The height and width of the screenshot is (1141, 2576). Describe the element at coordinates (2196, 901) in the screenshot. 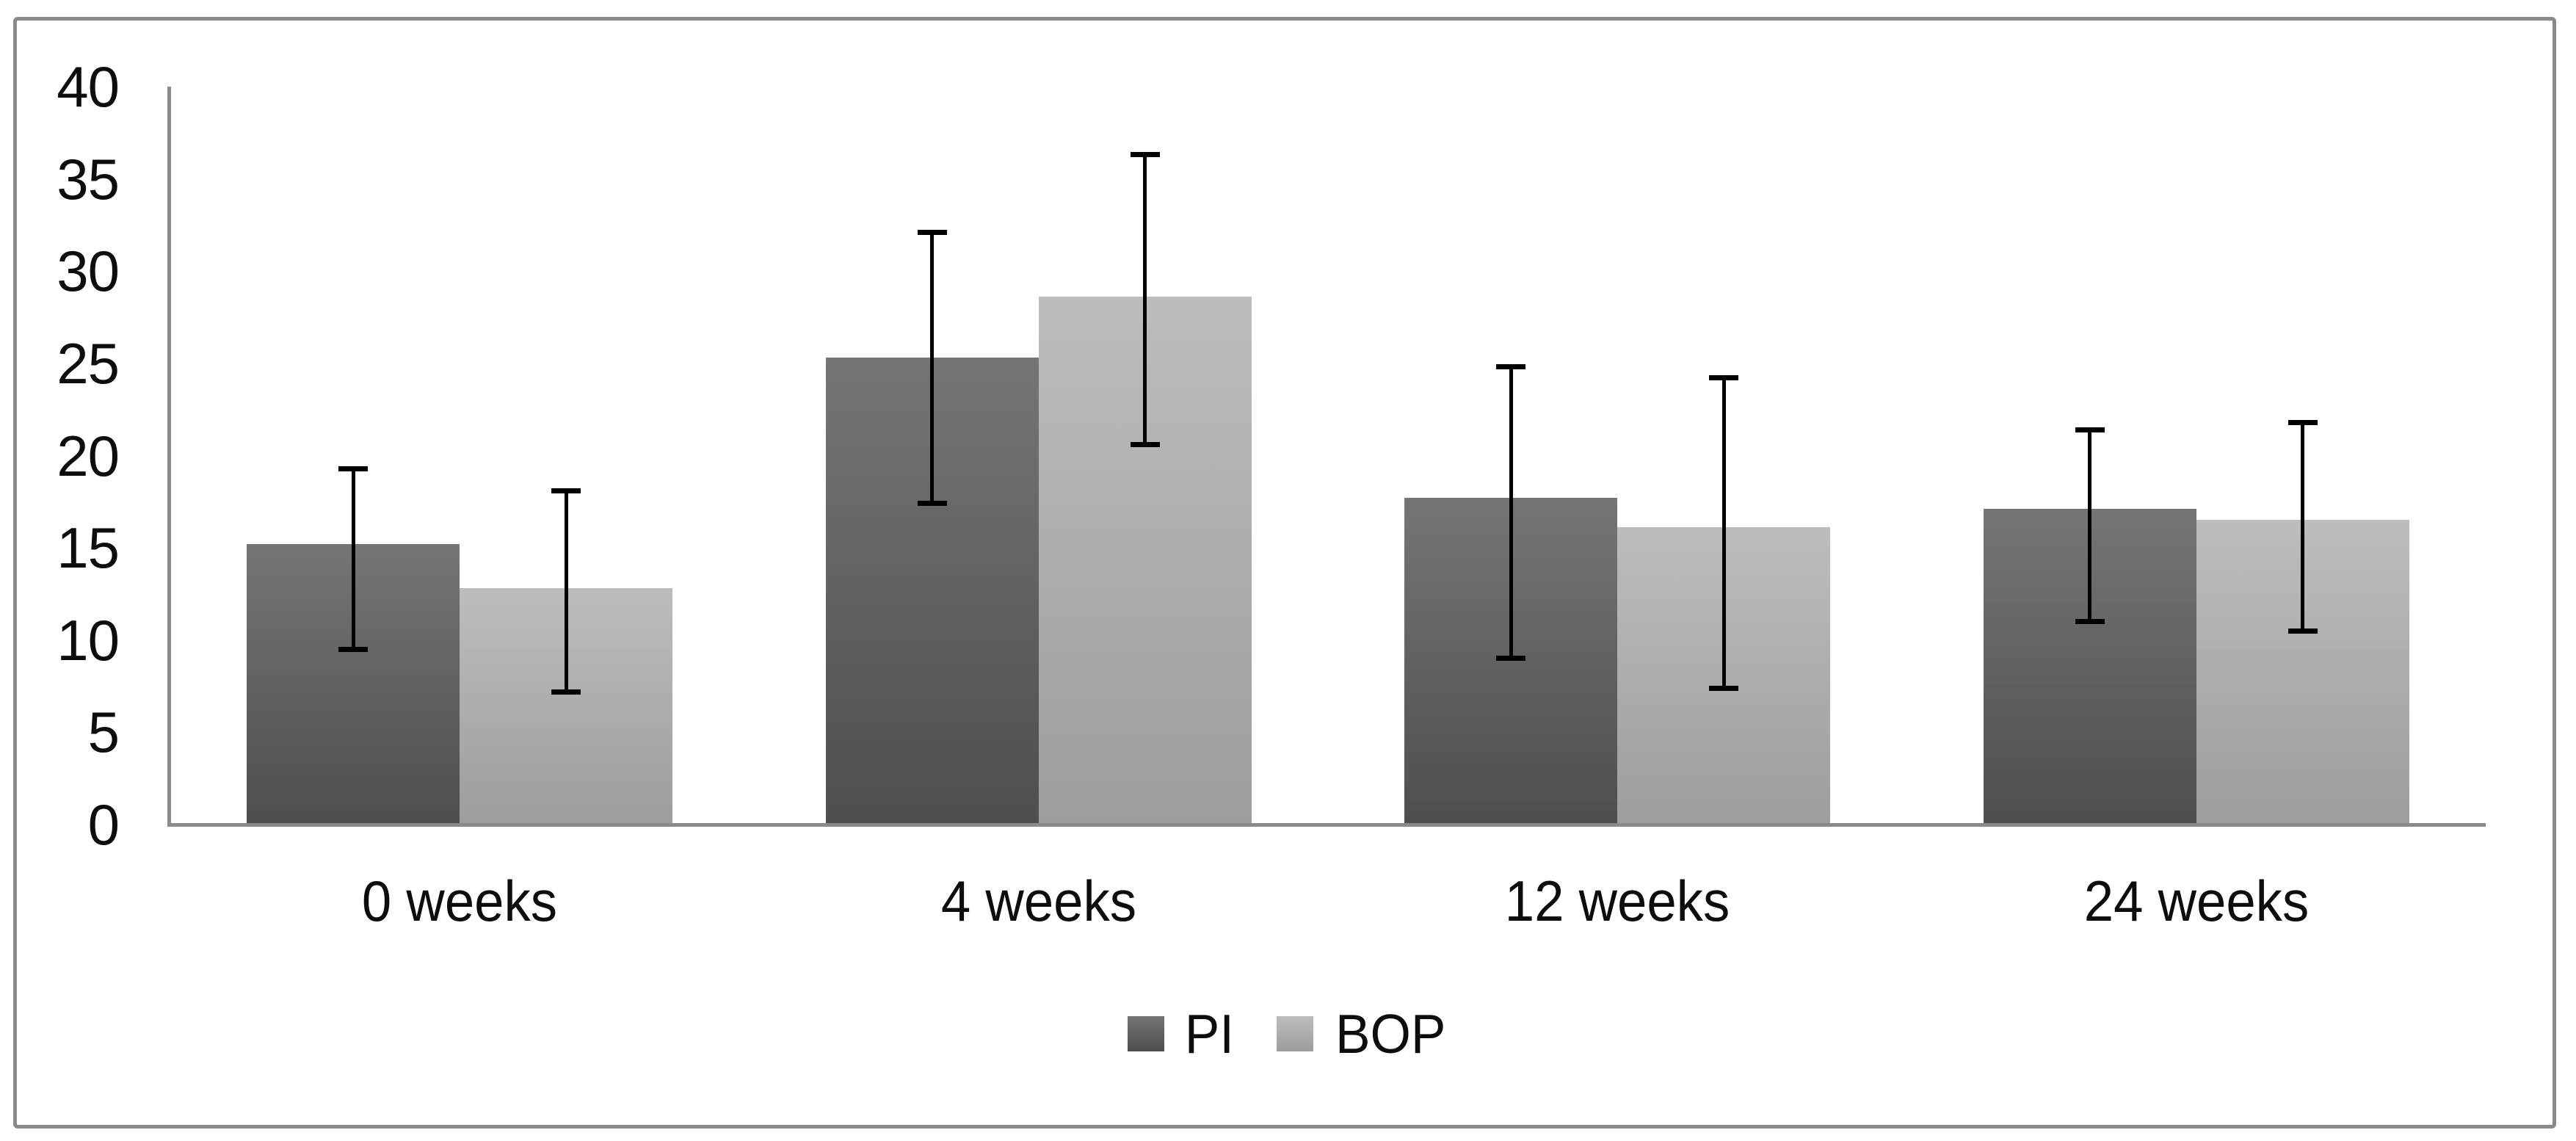

I see `x-axis-category-label: 24 weeks` at that location.